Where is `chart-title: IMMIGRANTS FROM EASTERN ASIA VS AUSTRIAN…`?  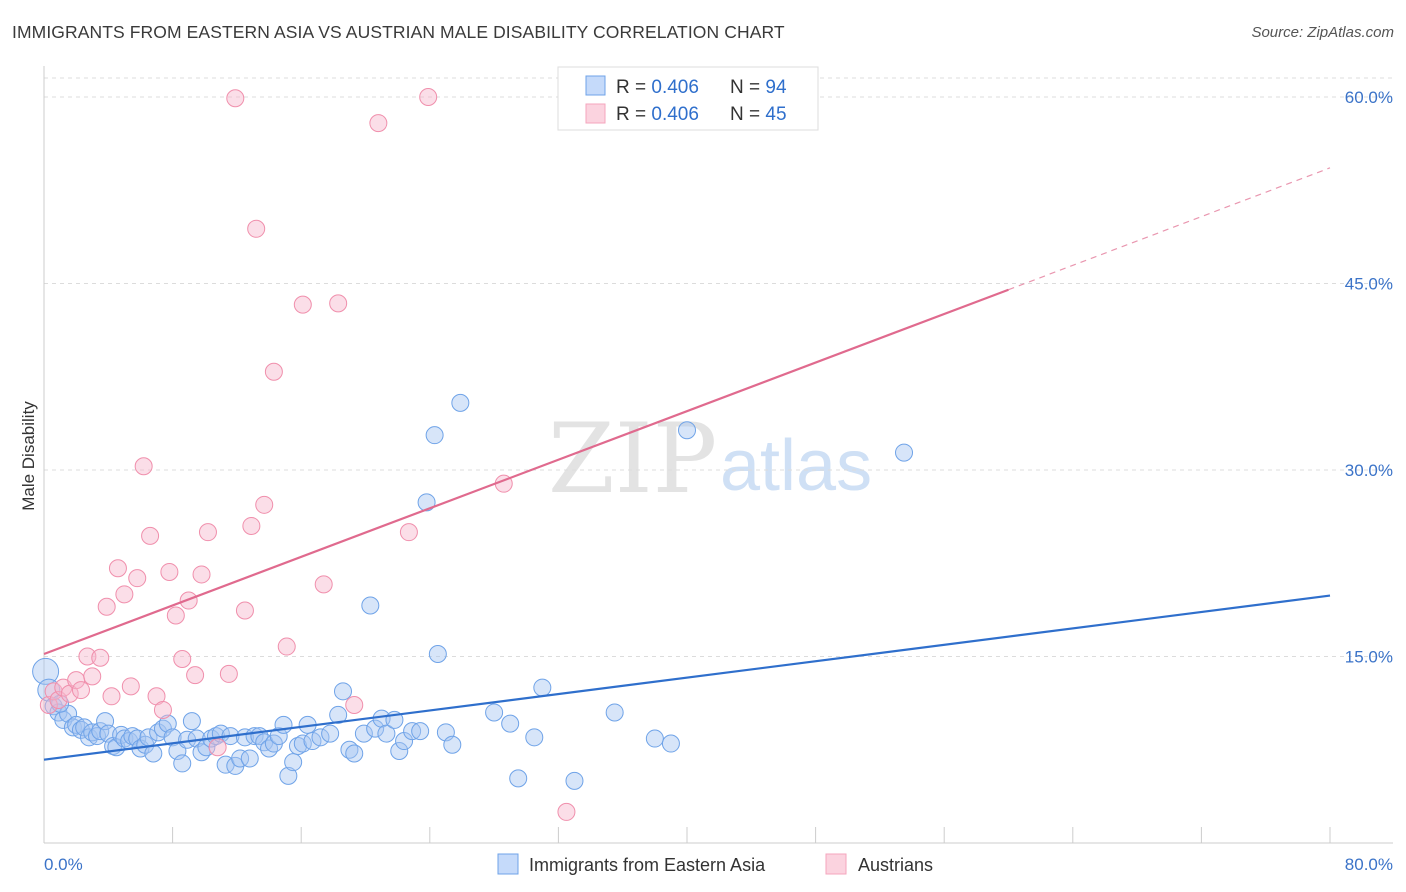
chart-title: IMMIGRANTS FROM EASTERN ASIA VS AUSTRIAN… is located at coordinates (398, 32).